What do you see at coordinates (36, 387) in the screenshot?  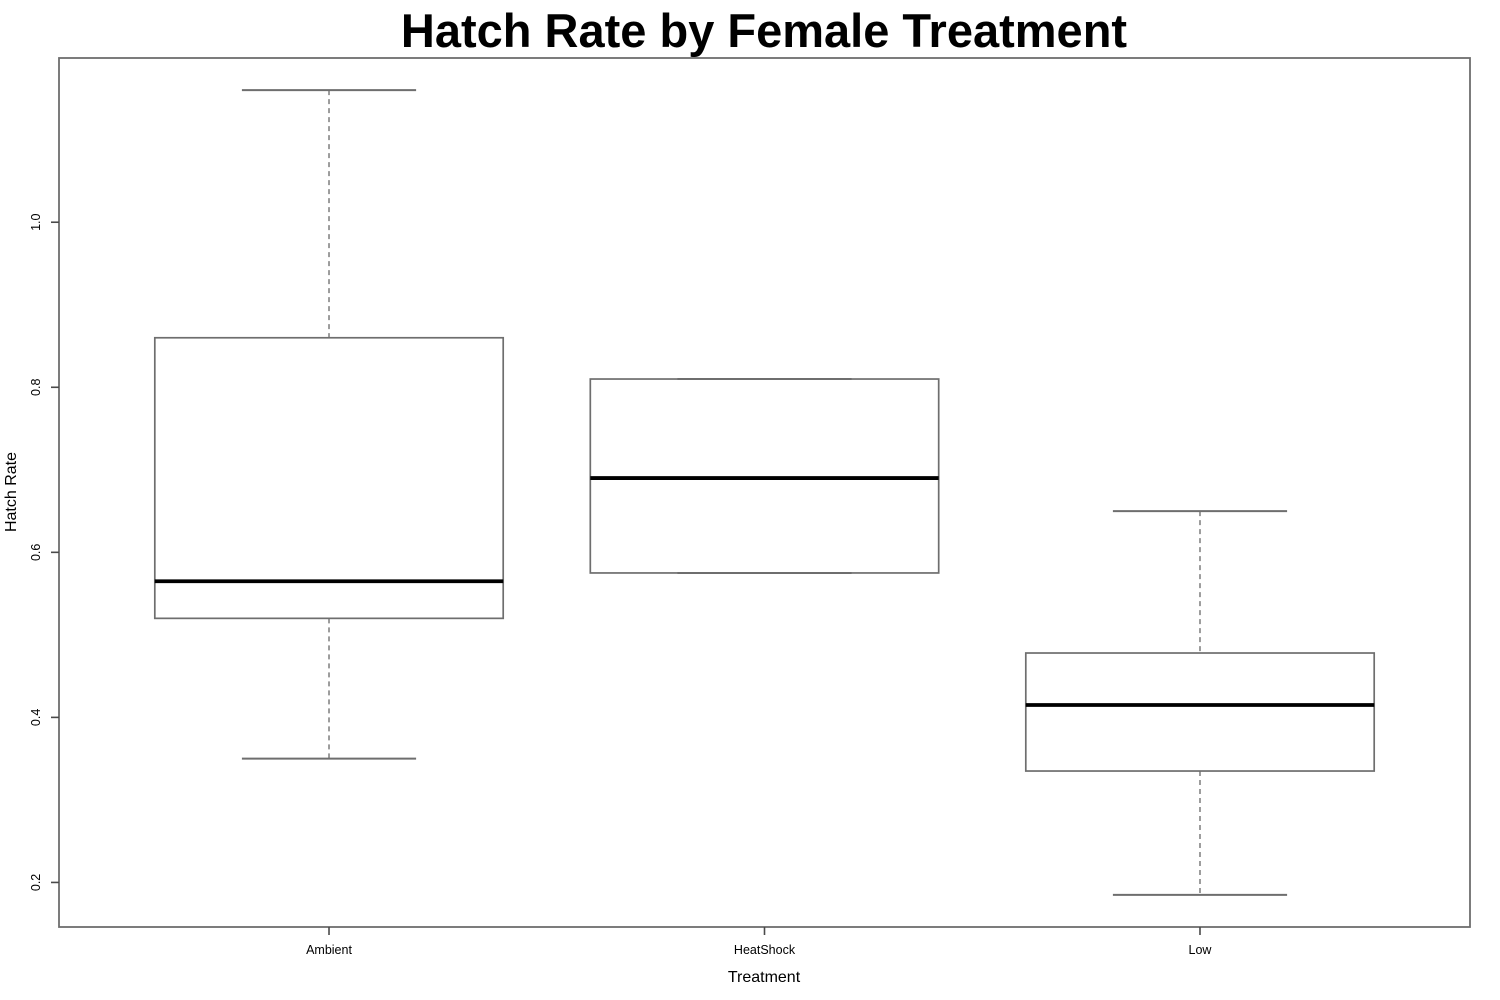 I see `y-tick-label: 0.8` at bounding box center [36, 387].